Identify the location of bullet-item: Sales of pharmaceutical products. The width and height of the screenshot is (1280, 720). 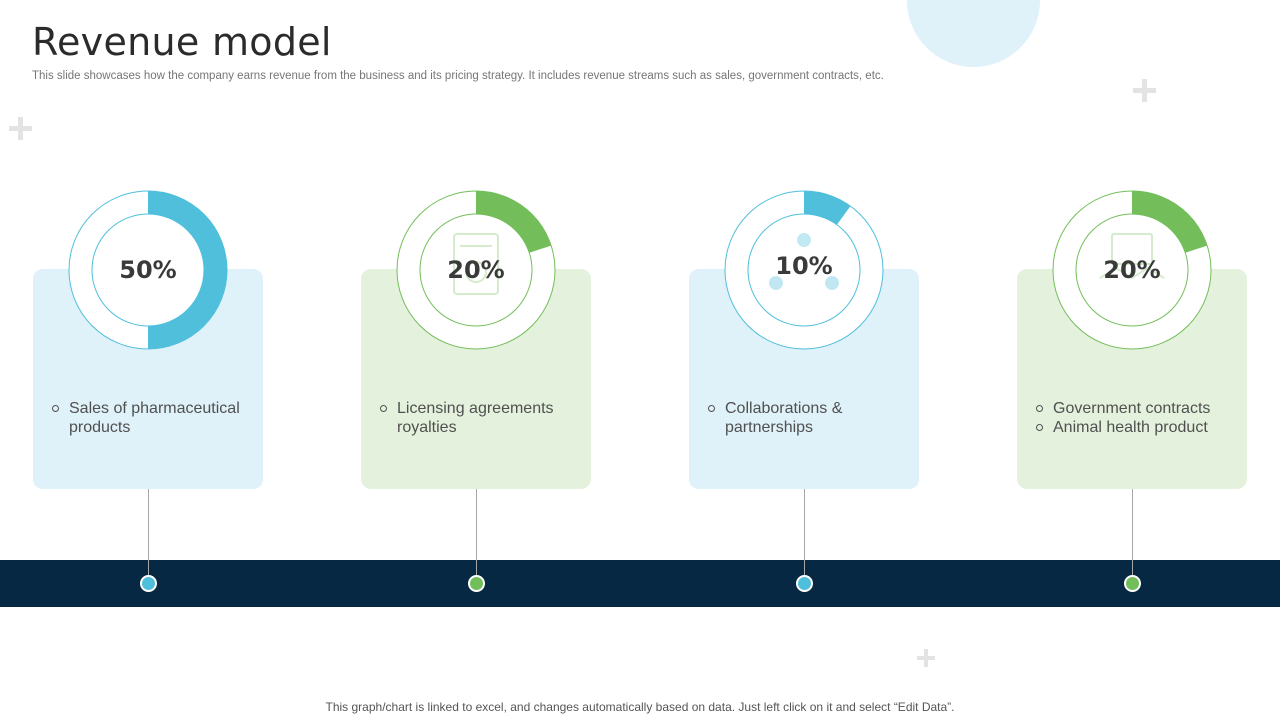
(150, 418).